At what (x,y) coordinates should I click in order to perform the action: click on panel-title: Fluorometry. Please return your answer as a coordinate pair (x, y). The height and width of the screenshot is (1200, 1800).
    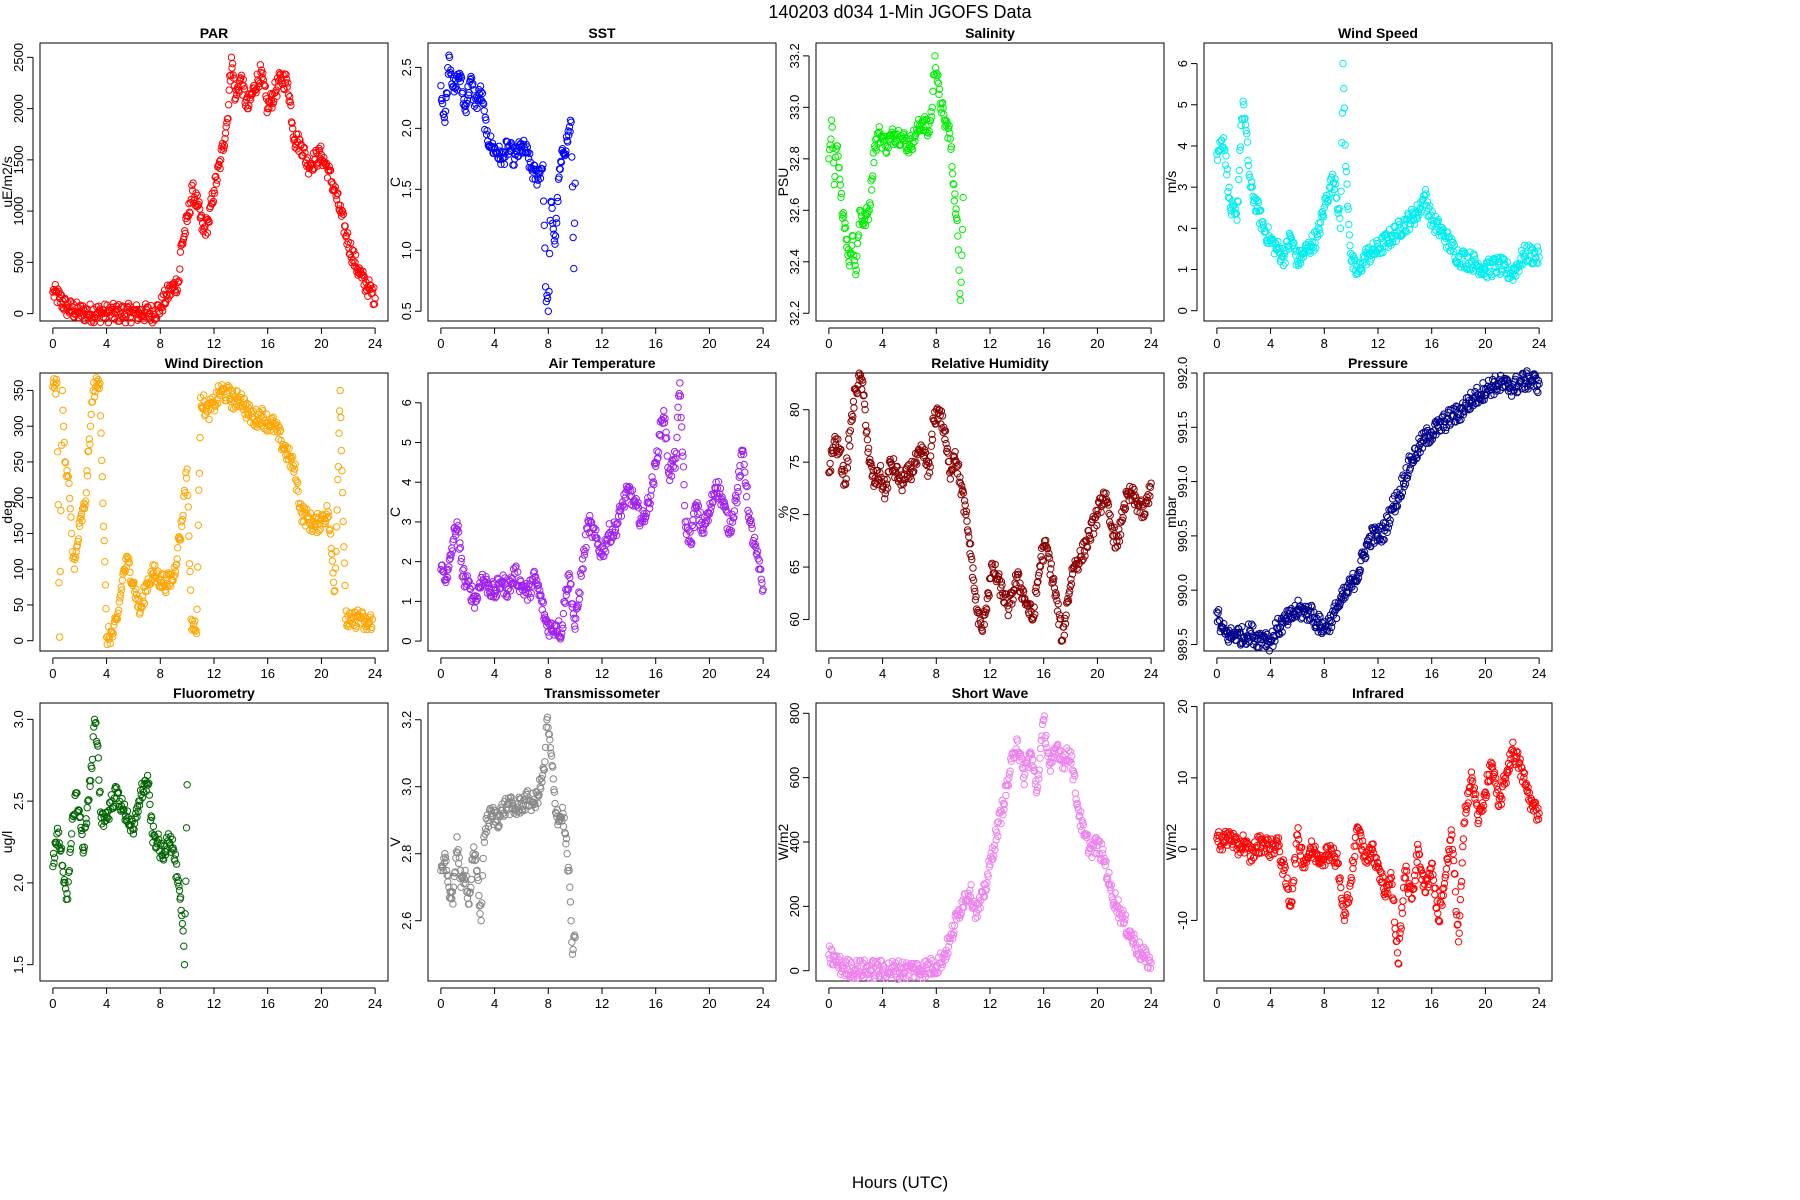
    Looking at the image, I should click on (214, 693).